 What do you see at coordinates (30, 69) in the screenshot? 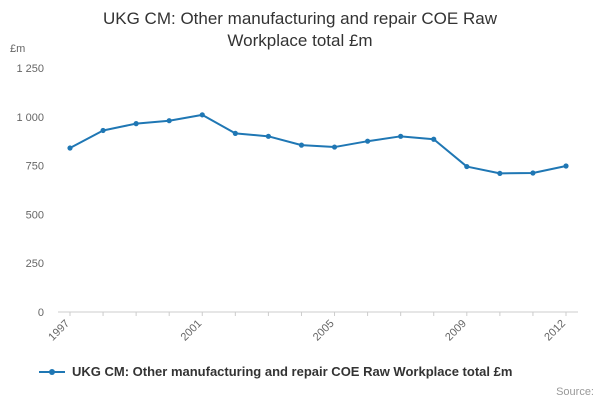
I see `y-tick-label: 1 250` at bounding box center [30, 69].